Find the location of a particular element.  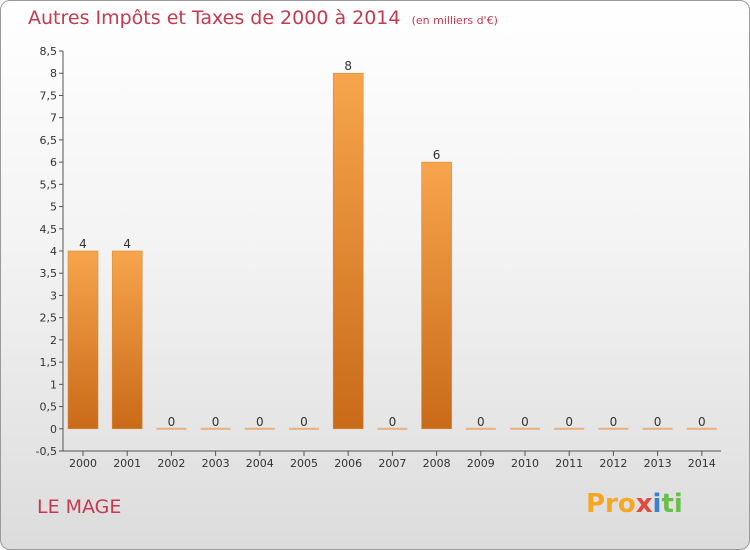

value-label: 6 is located at coordinates (437, 155).